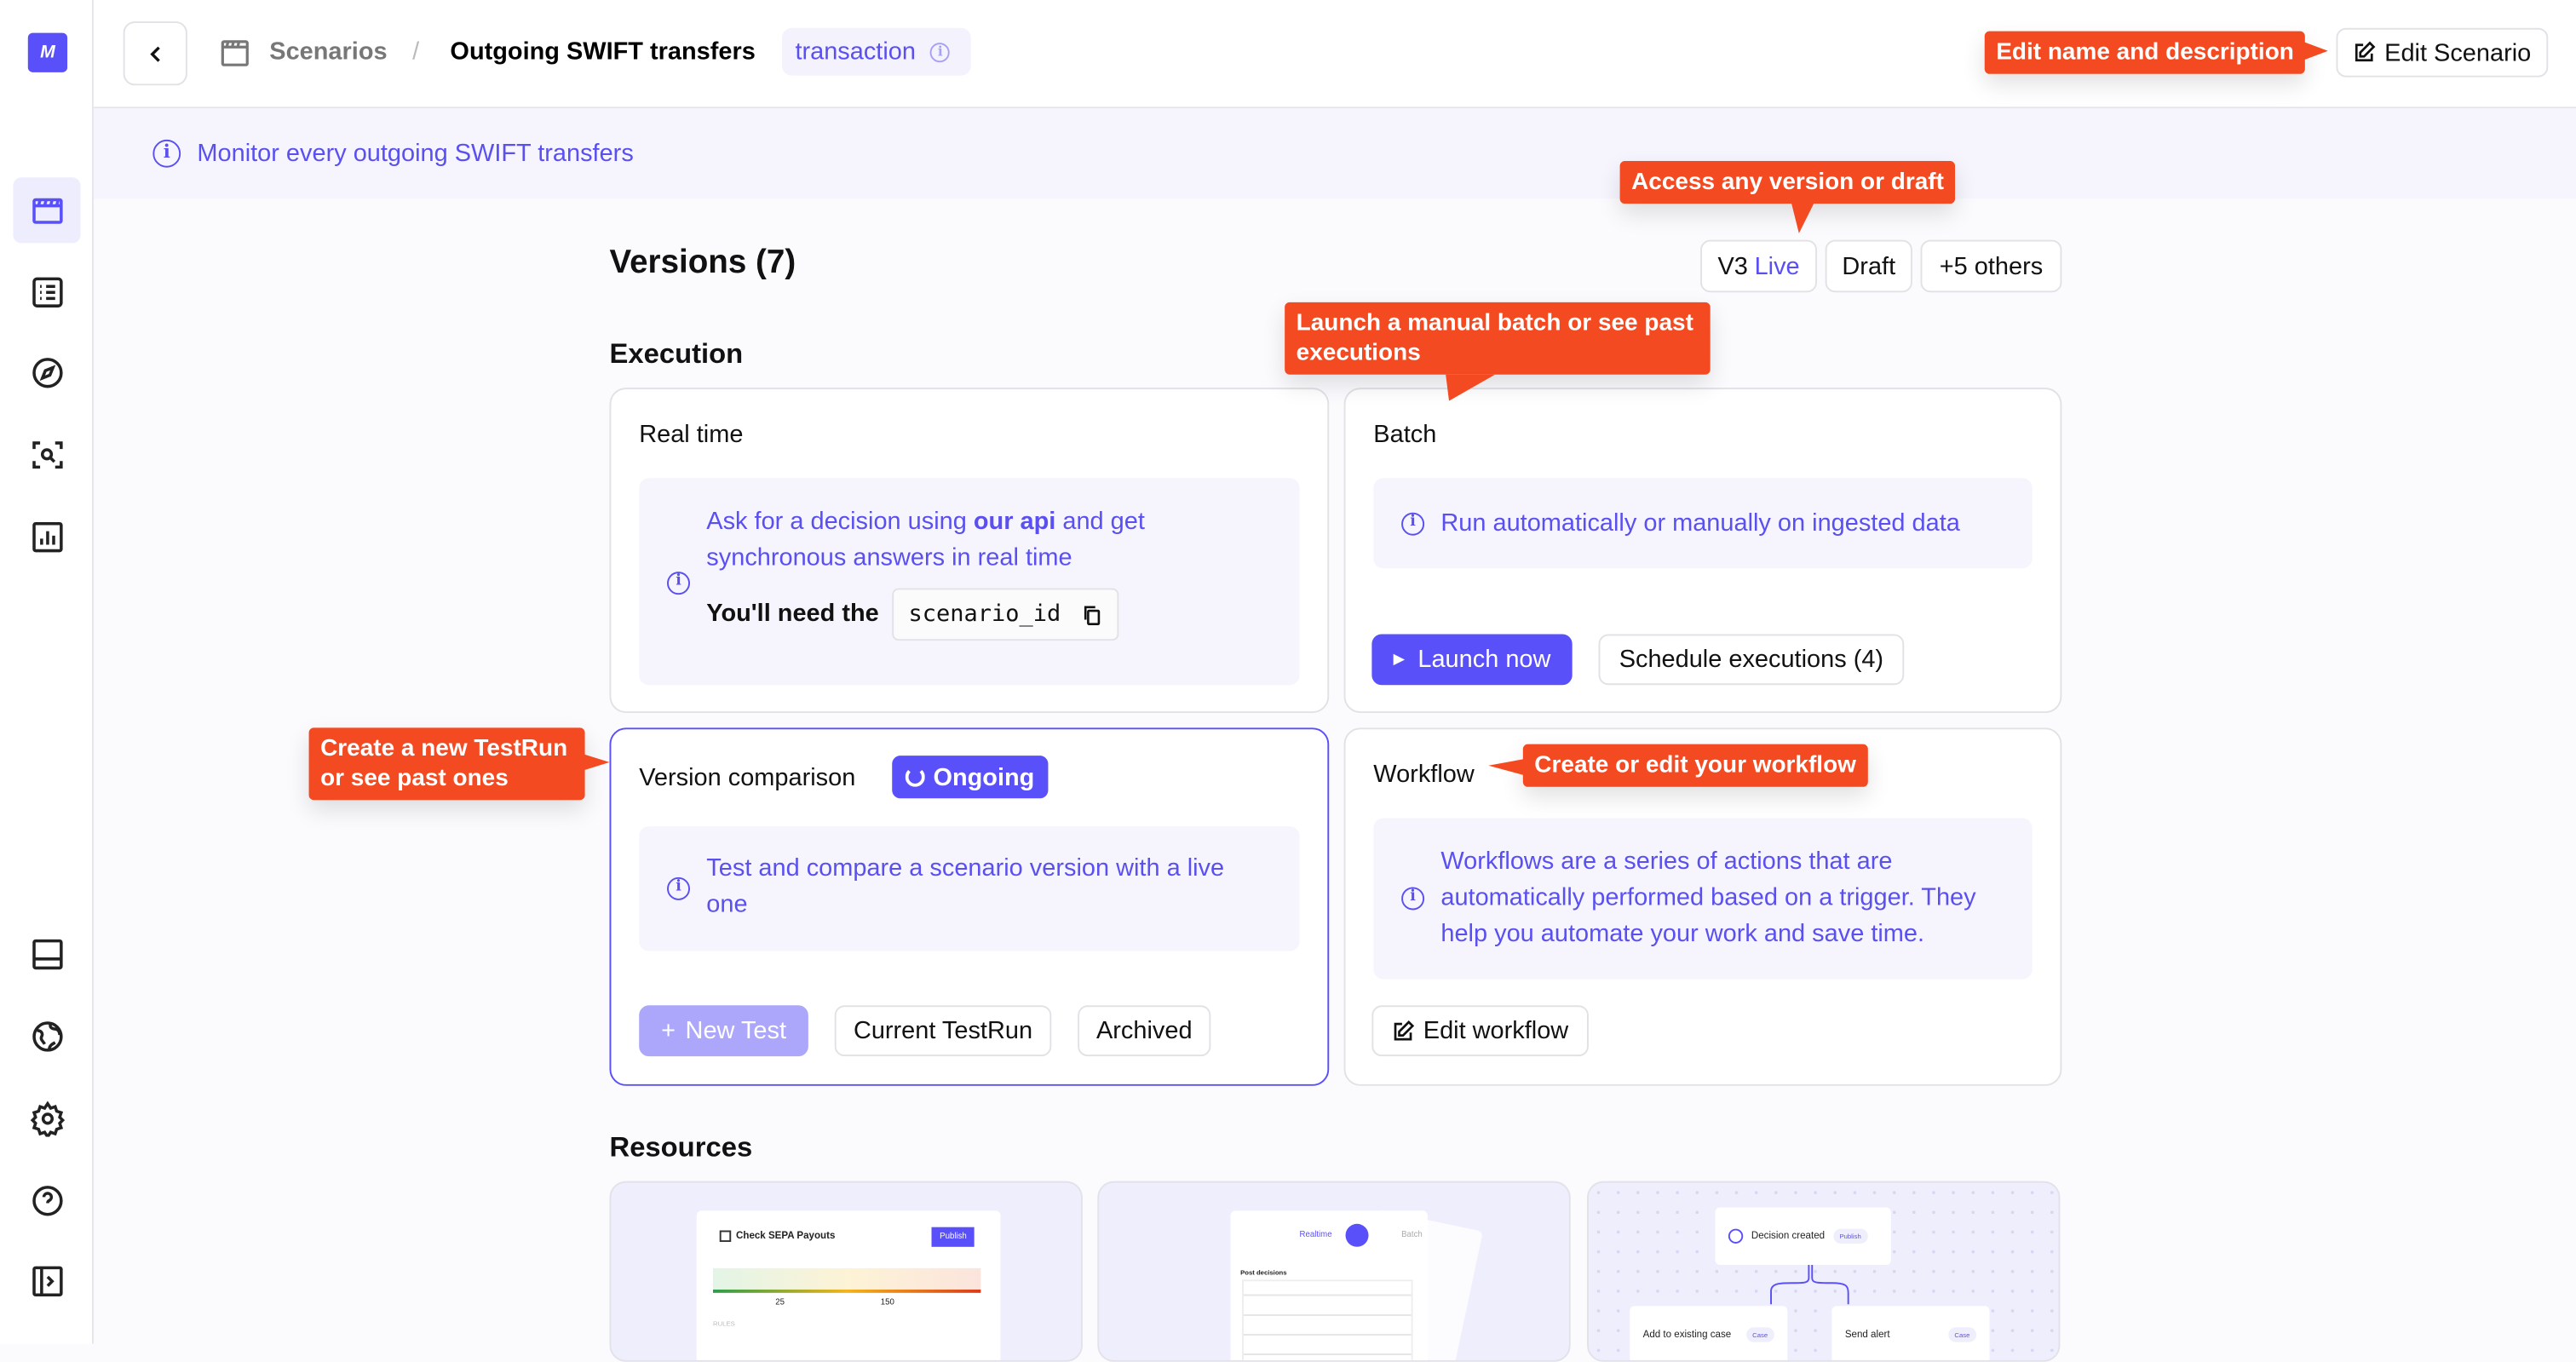 The height and width of the screenshot is (1362, 2576). I want to click on launch-now-button: ▶ Launch now, so click(1472, 660).